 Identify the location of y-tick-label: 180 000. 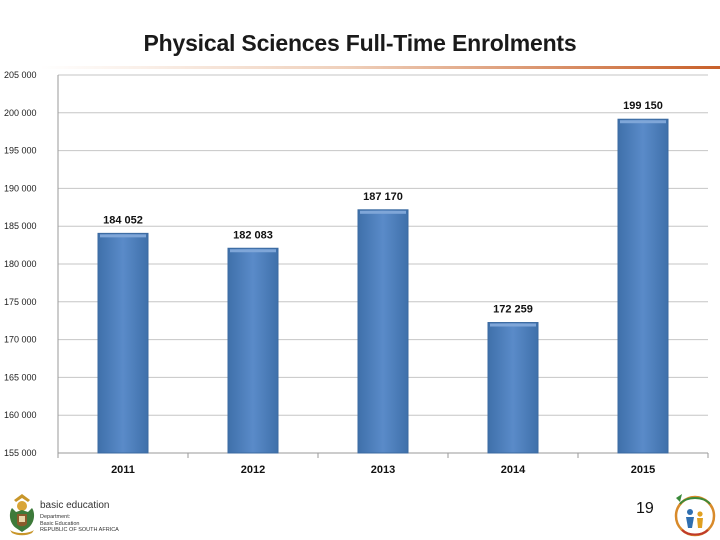
(20, 264).